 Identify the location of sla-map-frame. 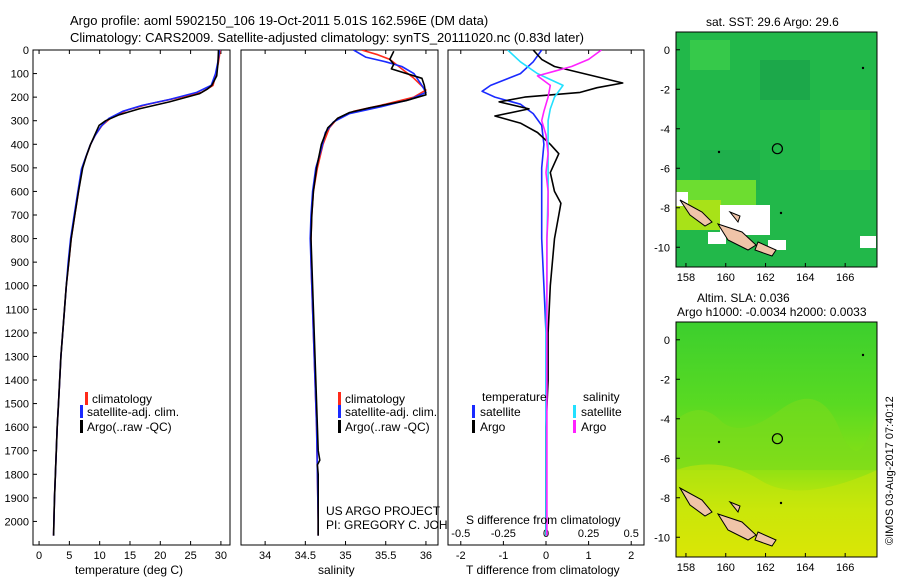
(776, 439).